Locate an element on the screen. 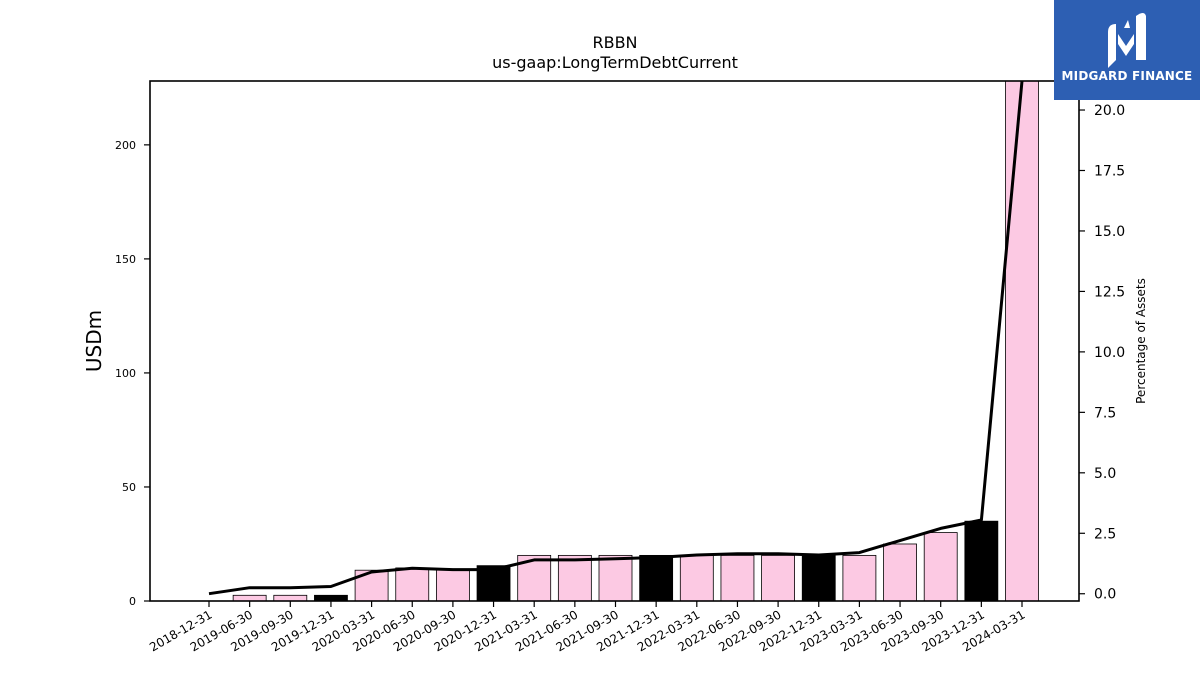 This screenshot has width=1200, height=675. y-tick-label-0: 0 is located at coordinates (132, 601).